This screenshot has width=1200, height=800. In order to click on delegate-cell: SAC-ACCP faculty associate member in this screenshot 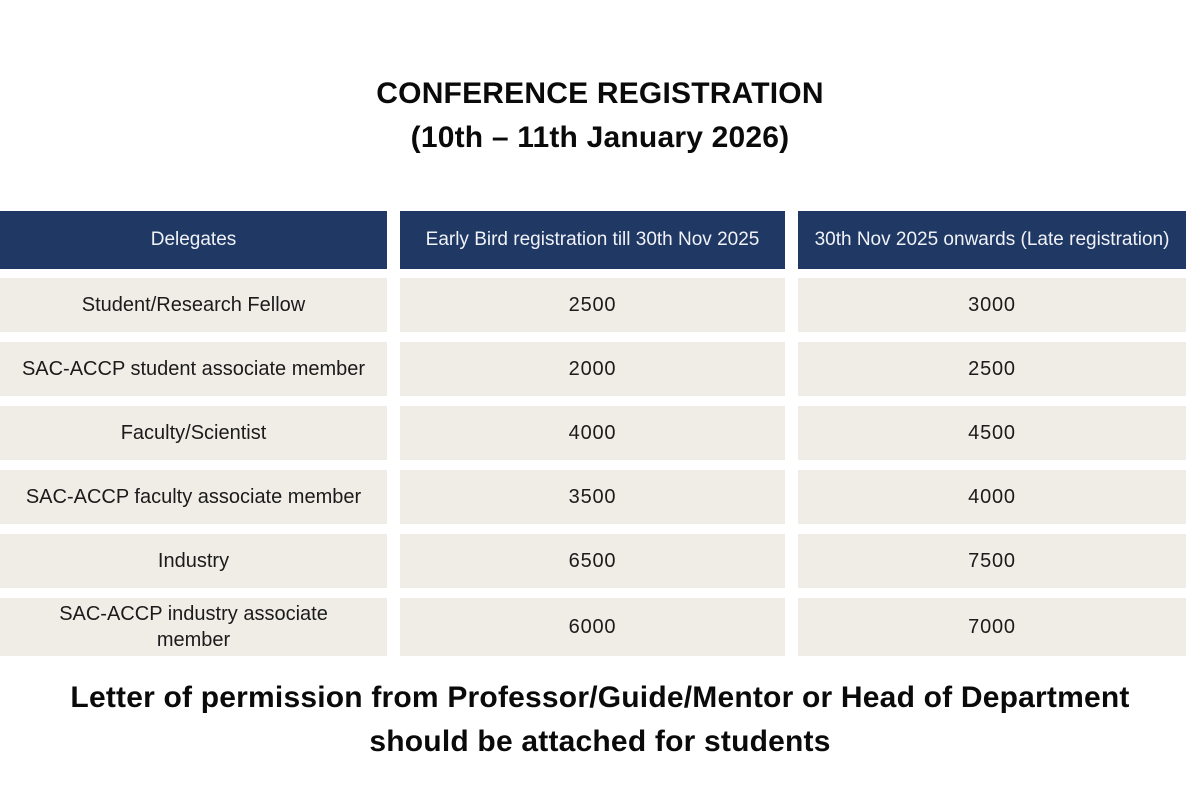, I will do `click(193, 497)`.